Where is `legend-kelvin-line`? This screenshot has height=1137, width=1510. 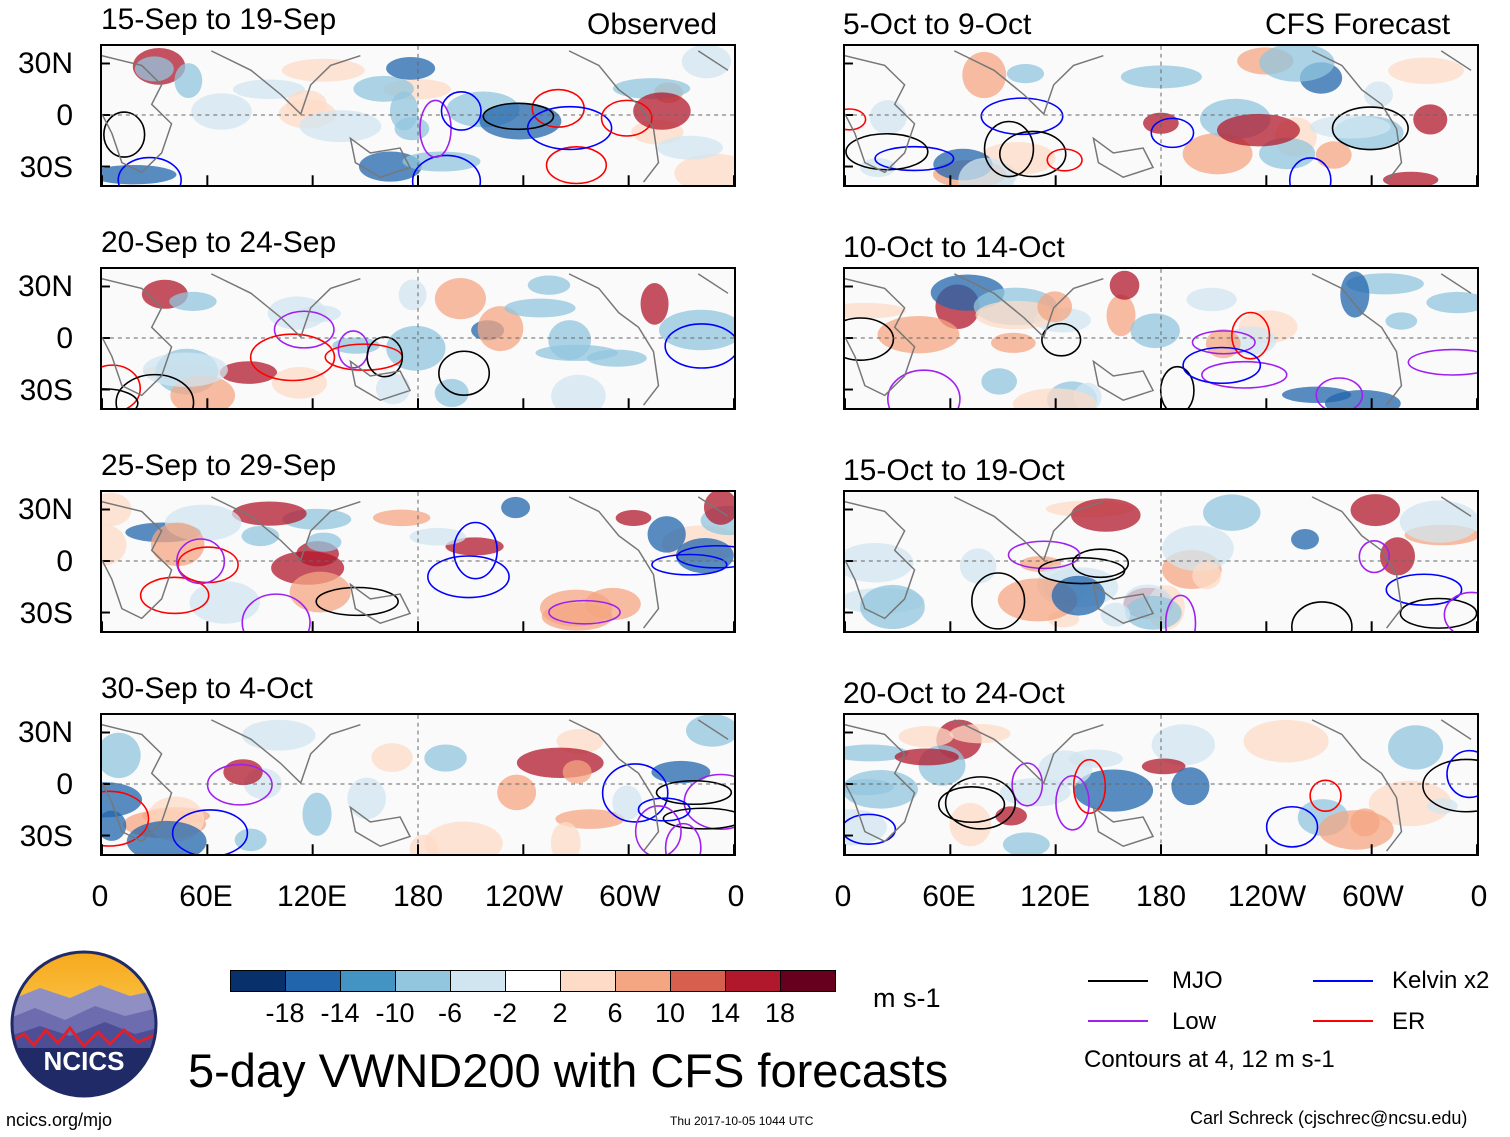 legend-kelvin-line is located at coordinates (1343, 981).